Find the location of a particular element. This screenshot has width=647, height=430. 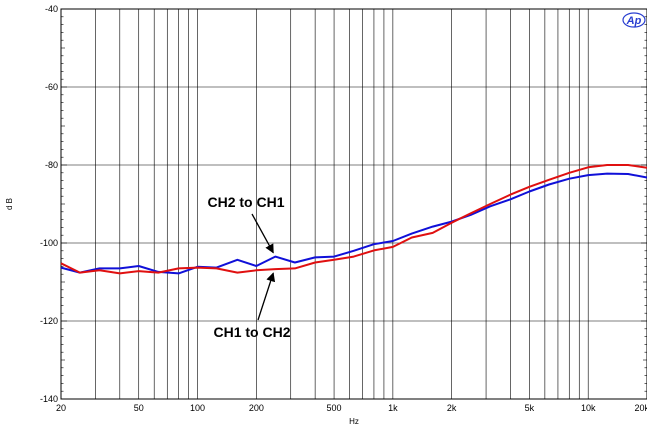

ap-logo: Ap is located at coordinates (634, 20).